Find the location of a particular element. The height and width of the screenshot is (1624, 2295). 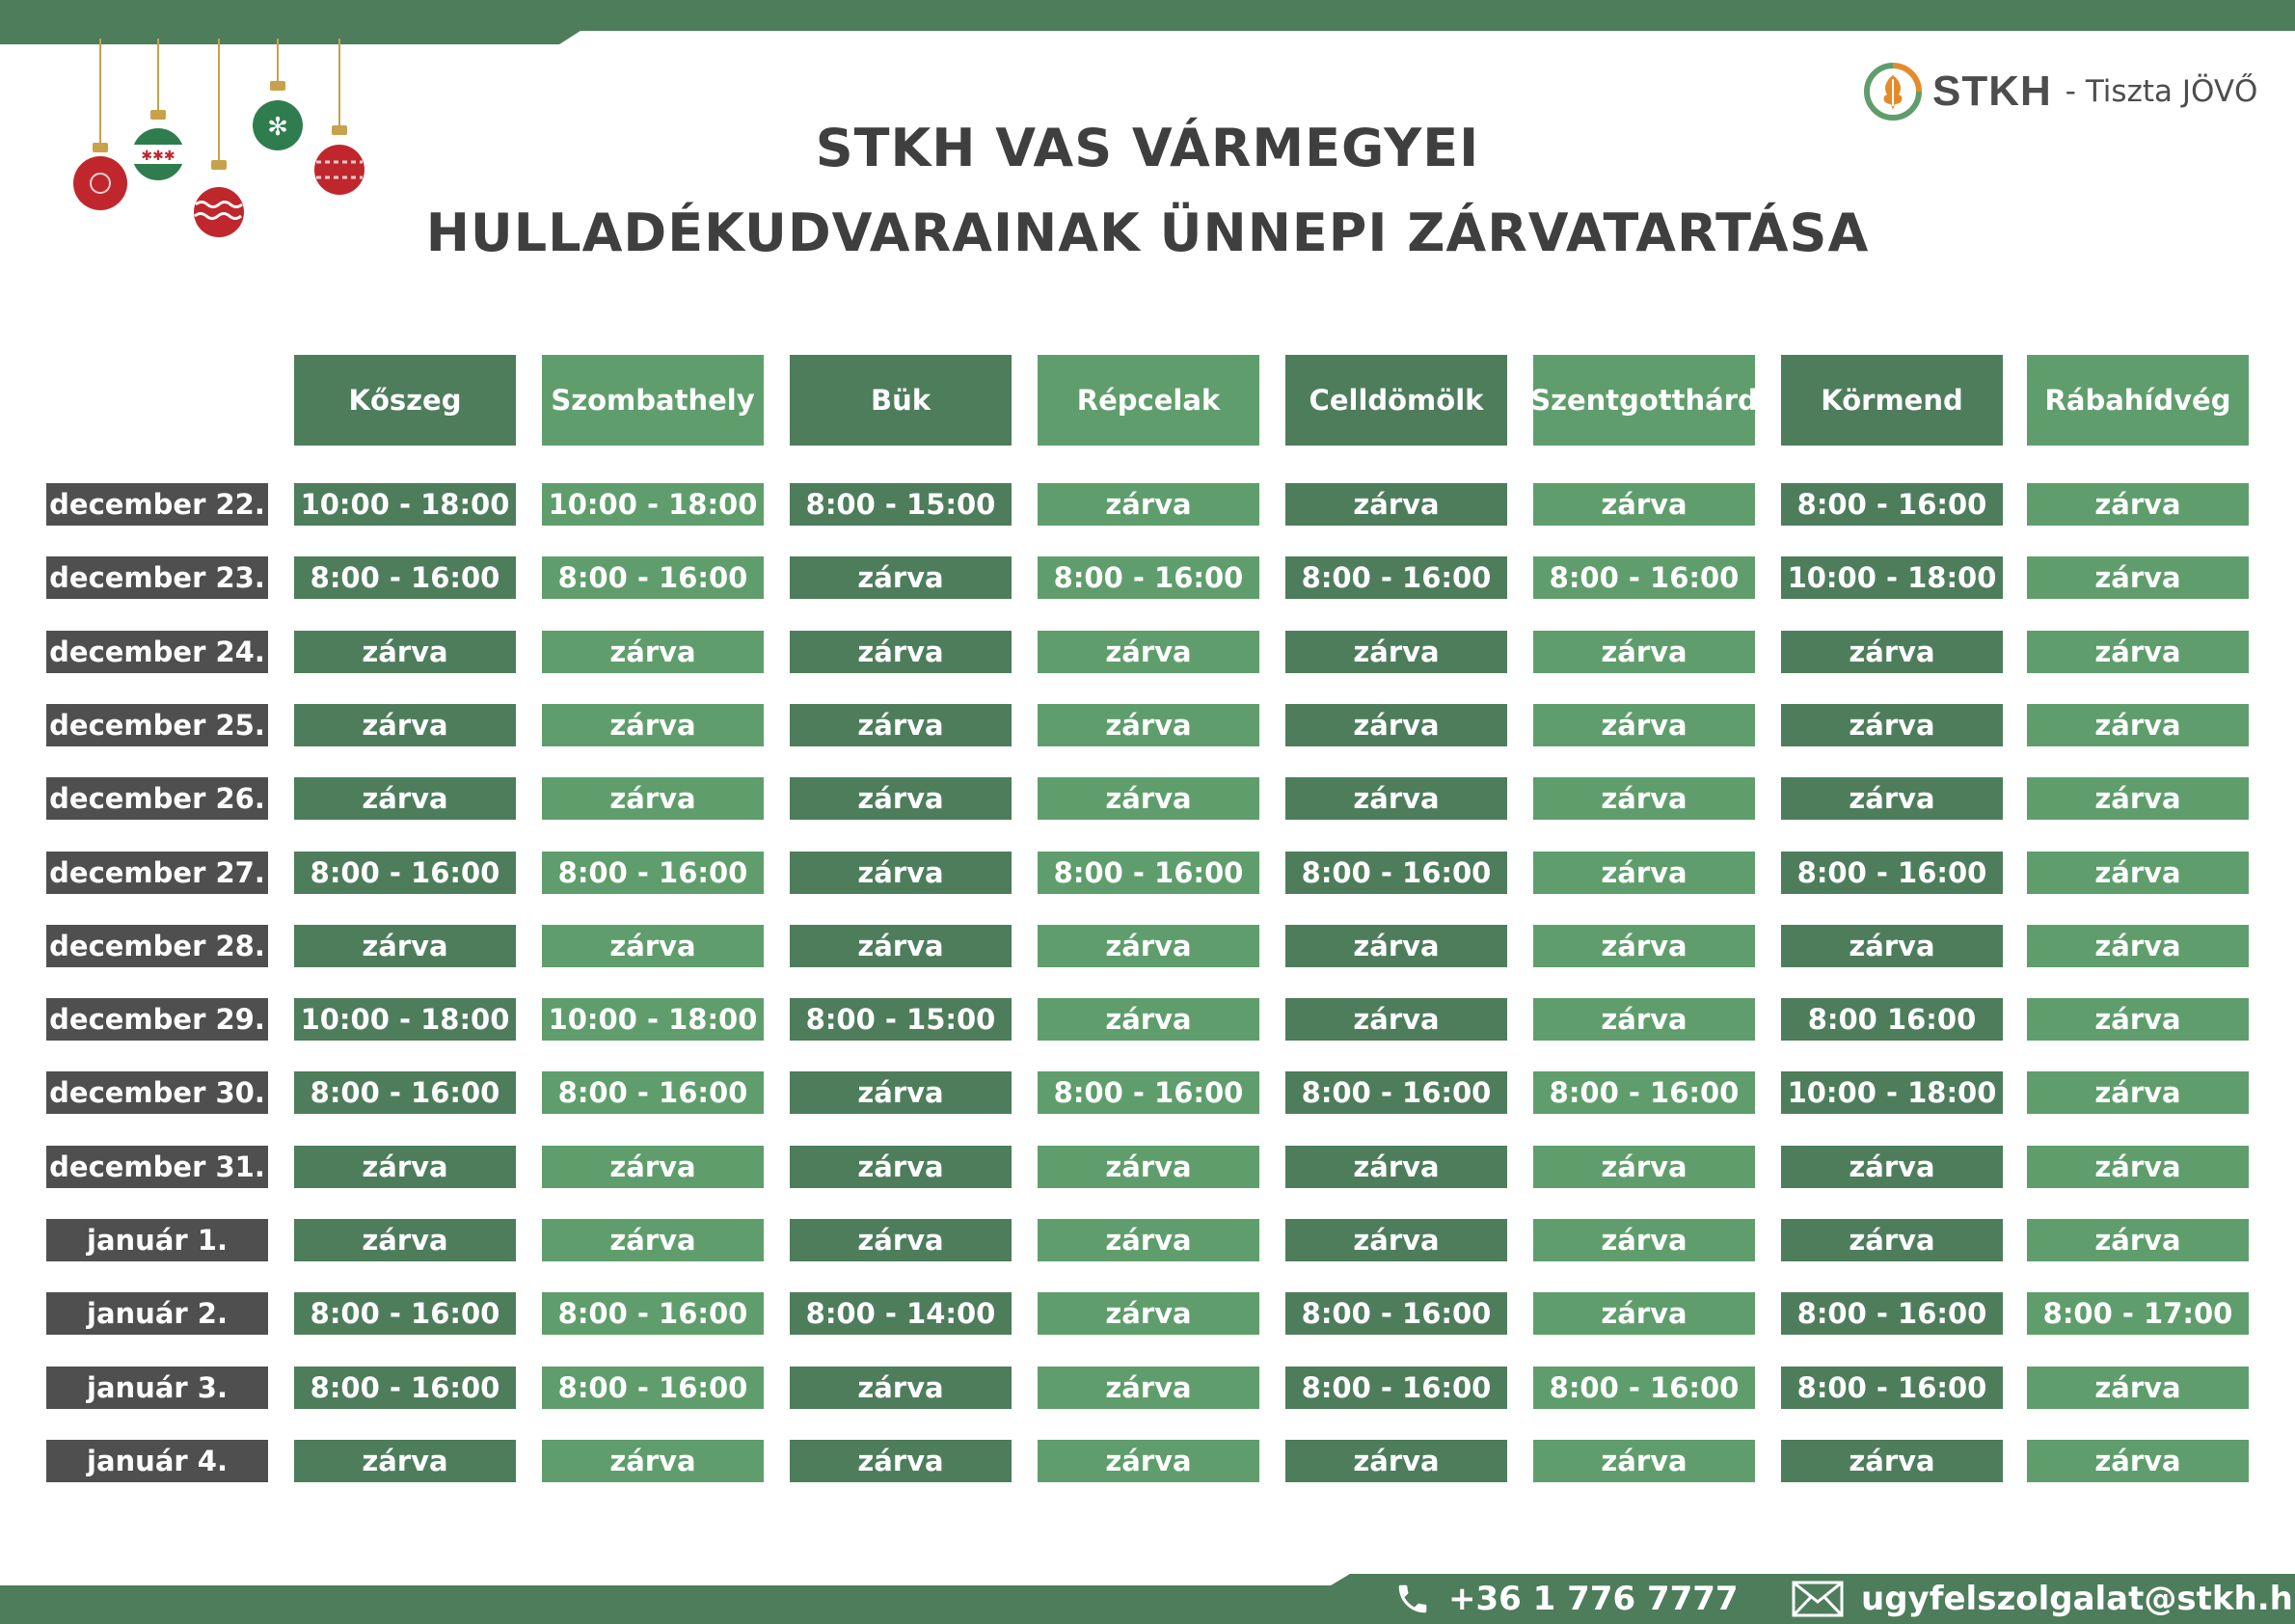

phone-number: +36 1 776 7777 is located at coordinates (1593, 1599).